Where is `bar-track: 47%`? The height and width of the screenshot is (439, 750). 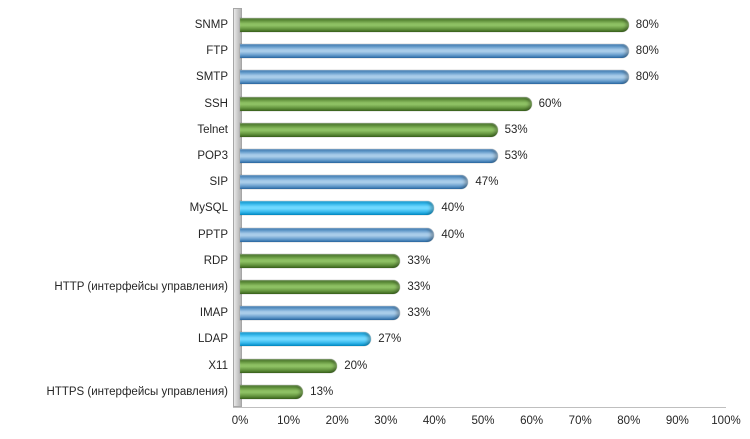
bar-track: 47% is located at coordinates (483, 182).